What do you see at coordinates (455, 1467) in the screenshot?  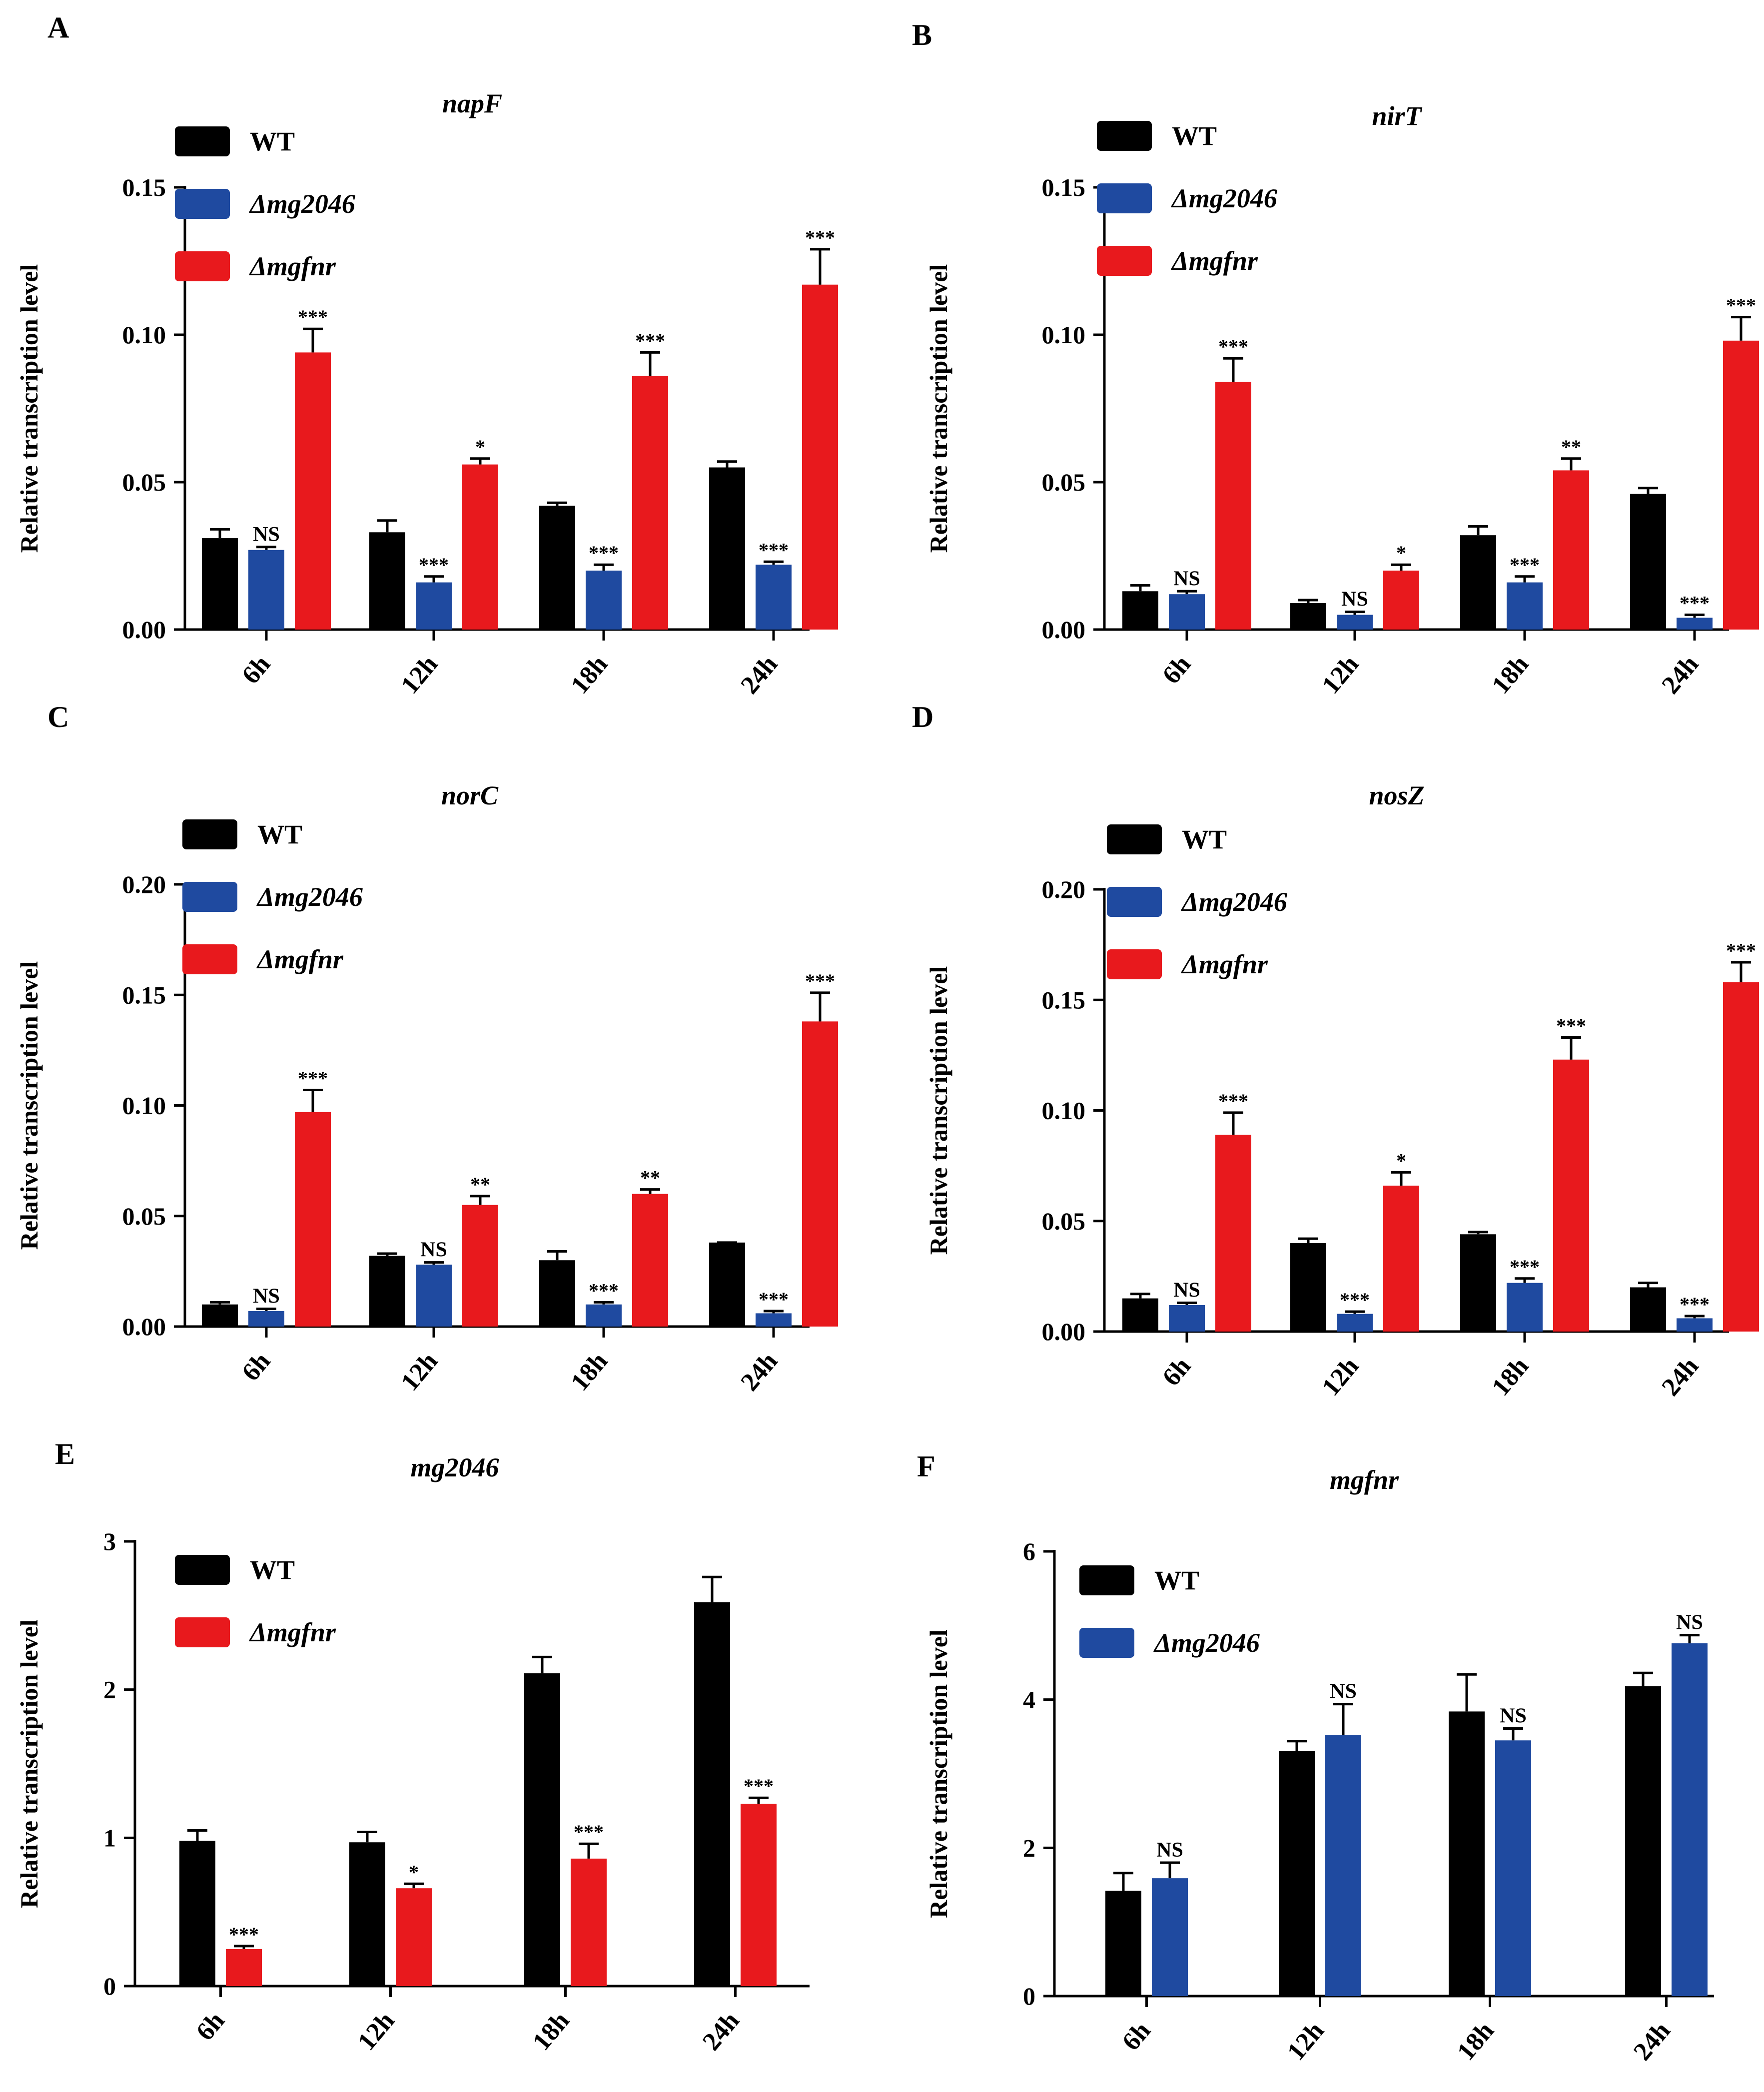 I see `chart-title: mg2046` at bounding box center [455, 1467].